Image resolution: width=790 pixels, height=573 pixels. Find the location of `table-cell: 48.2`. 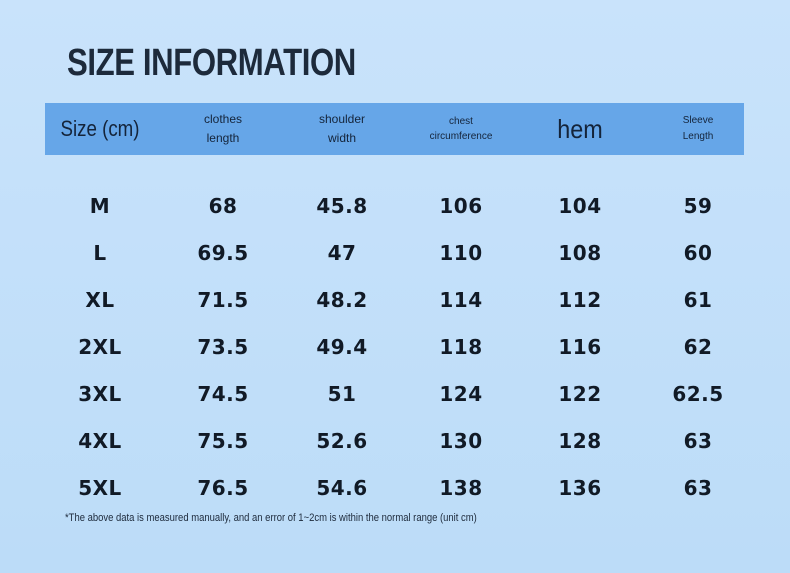

table-cell: 48.2 is located at coordinates (342, 300).